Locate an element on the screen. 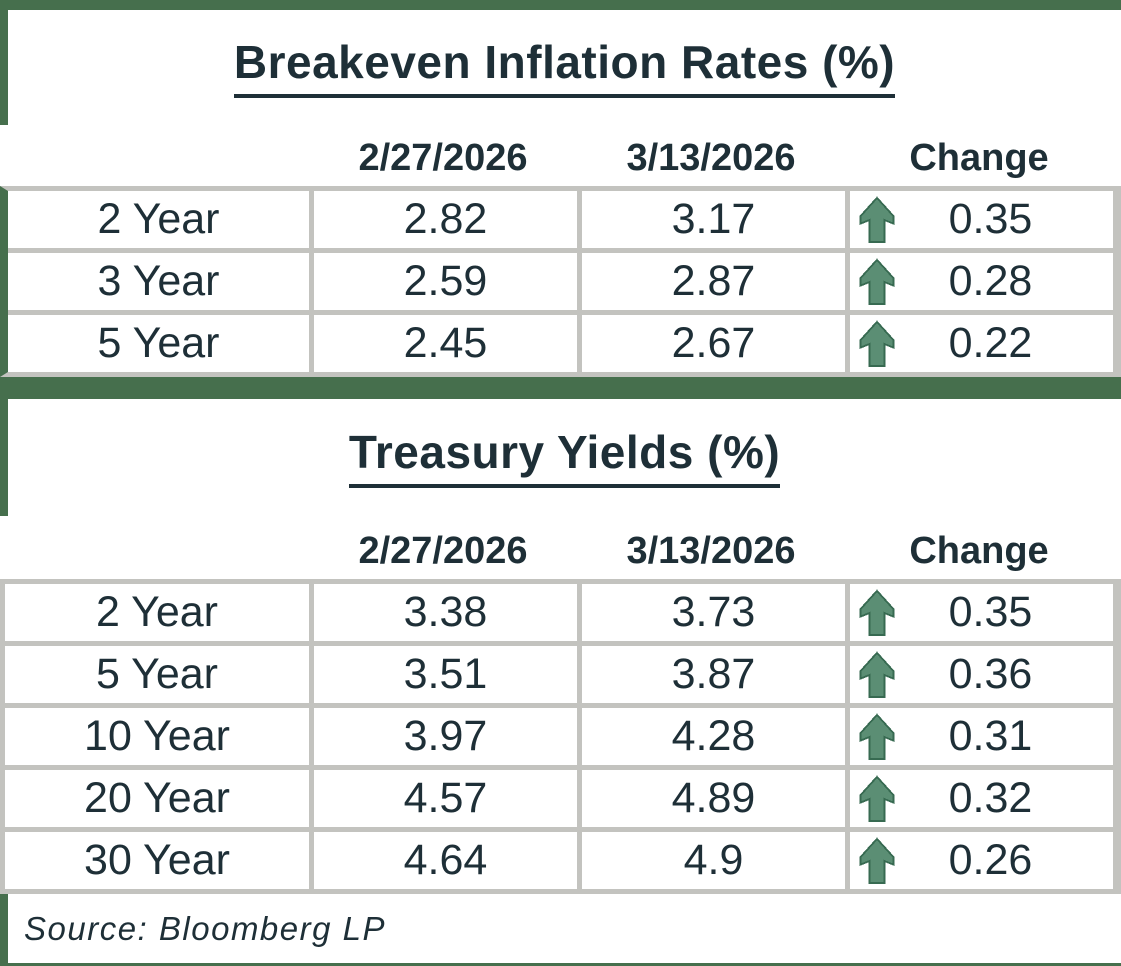  change-value: 0.28 is located at coordinates (990, 281).